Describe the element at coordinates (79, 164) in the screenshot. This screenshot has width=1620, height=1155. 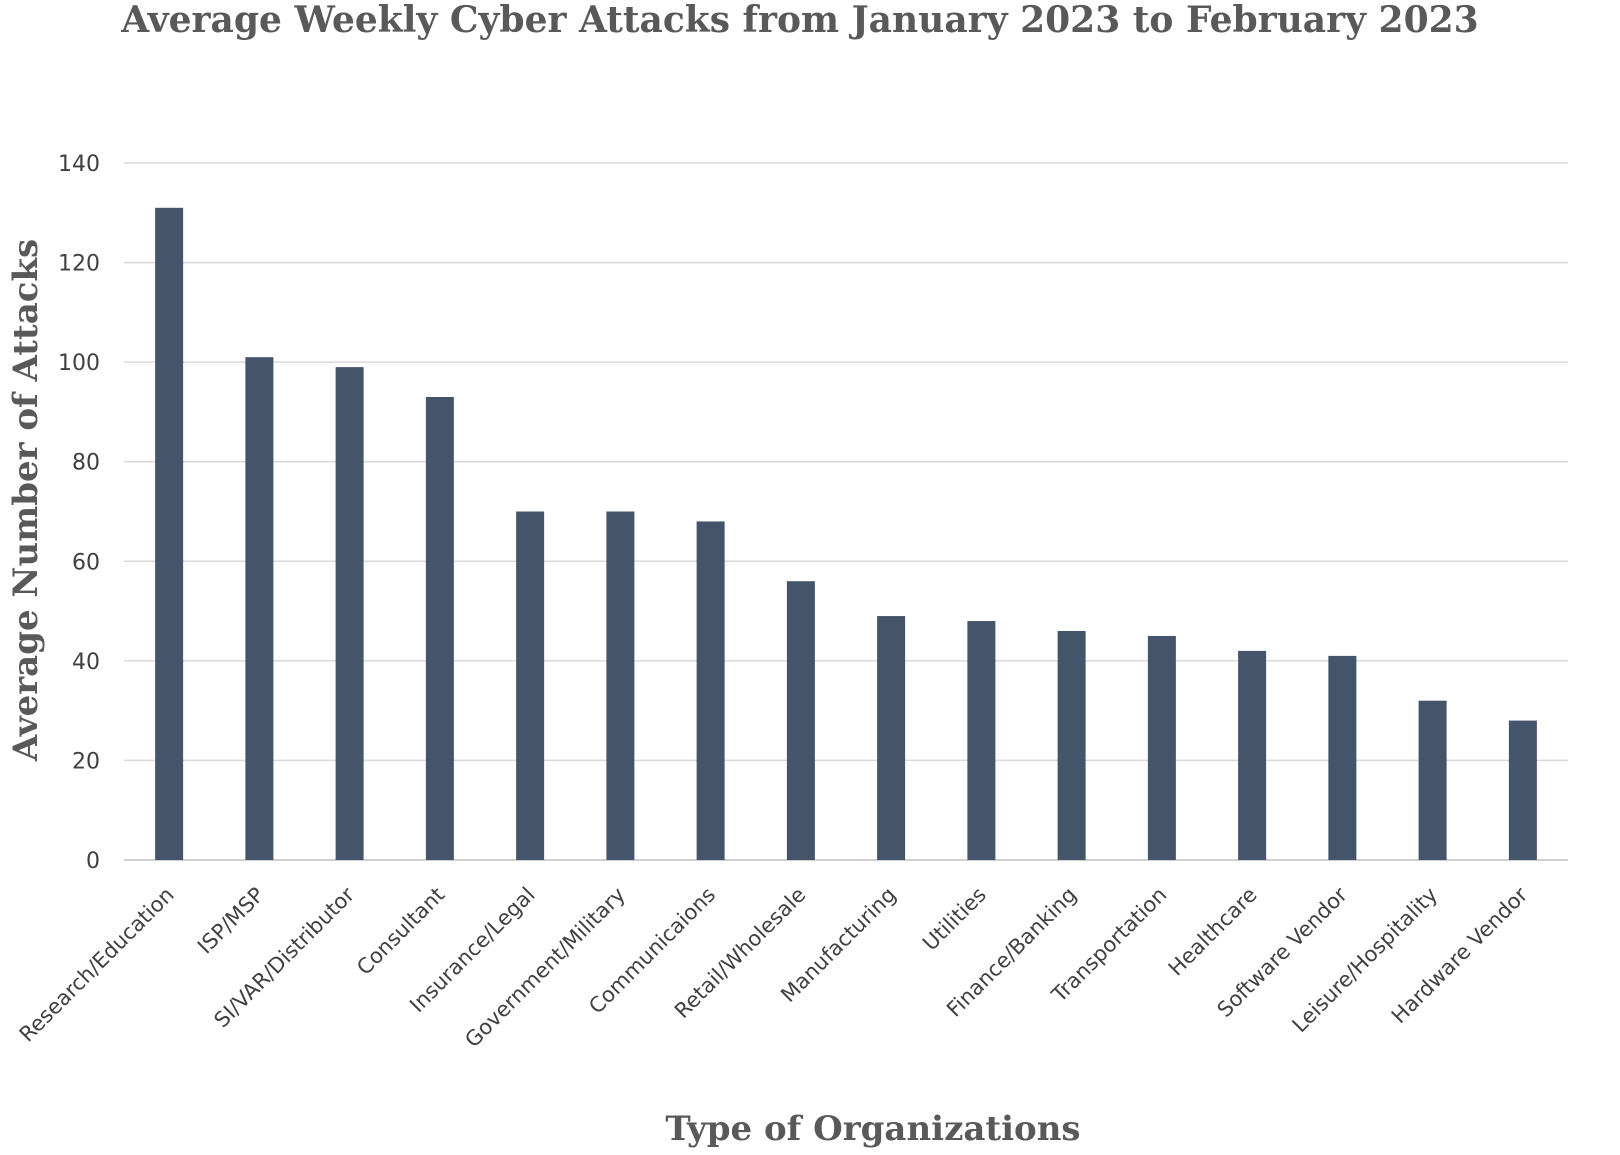
I see `y-tick-label: 140` at that location.